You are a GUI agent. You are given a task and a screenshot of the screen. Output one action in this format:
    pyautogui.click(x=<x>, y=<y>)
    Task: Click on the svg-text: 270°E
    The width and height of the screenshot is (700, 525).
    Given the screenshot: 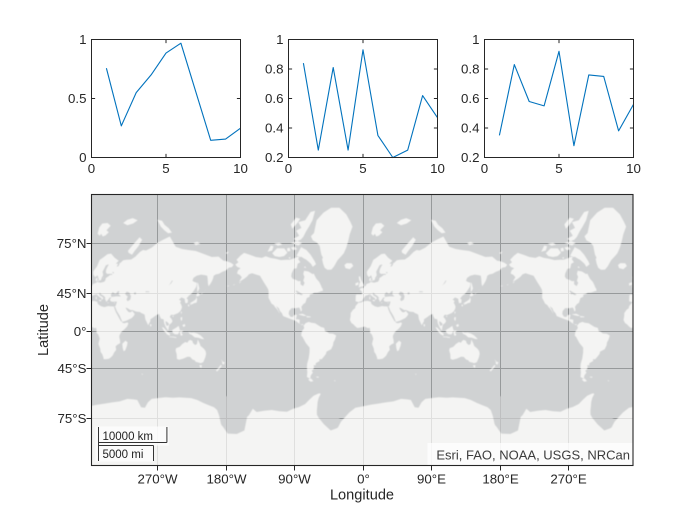 What is the action you would take?
    pyautogui.click(x=568, y=479)
    